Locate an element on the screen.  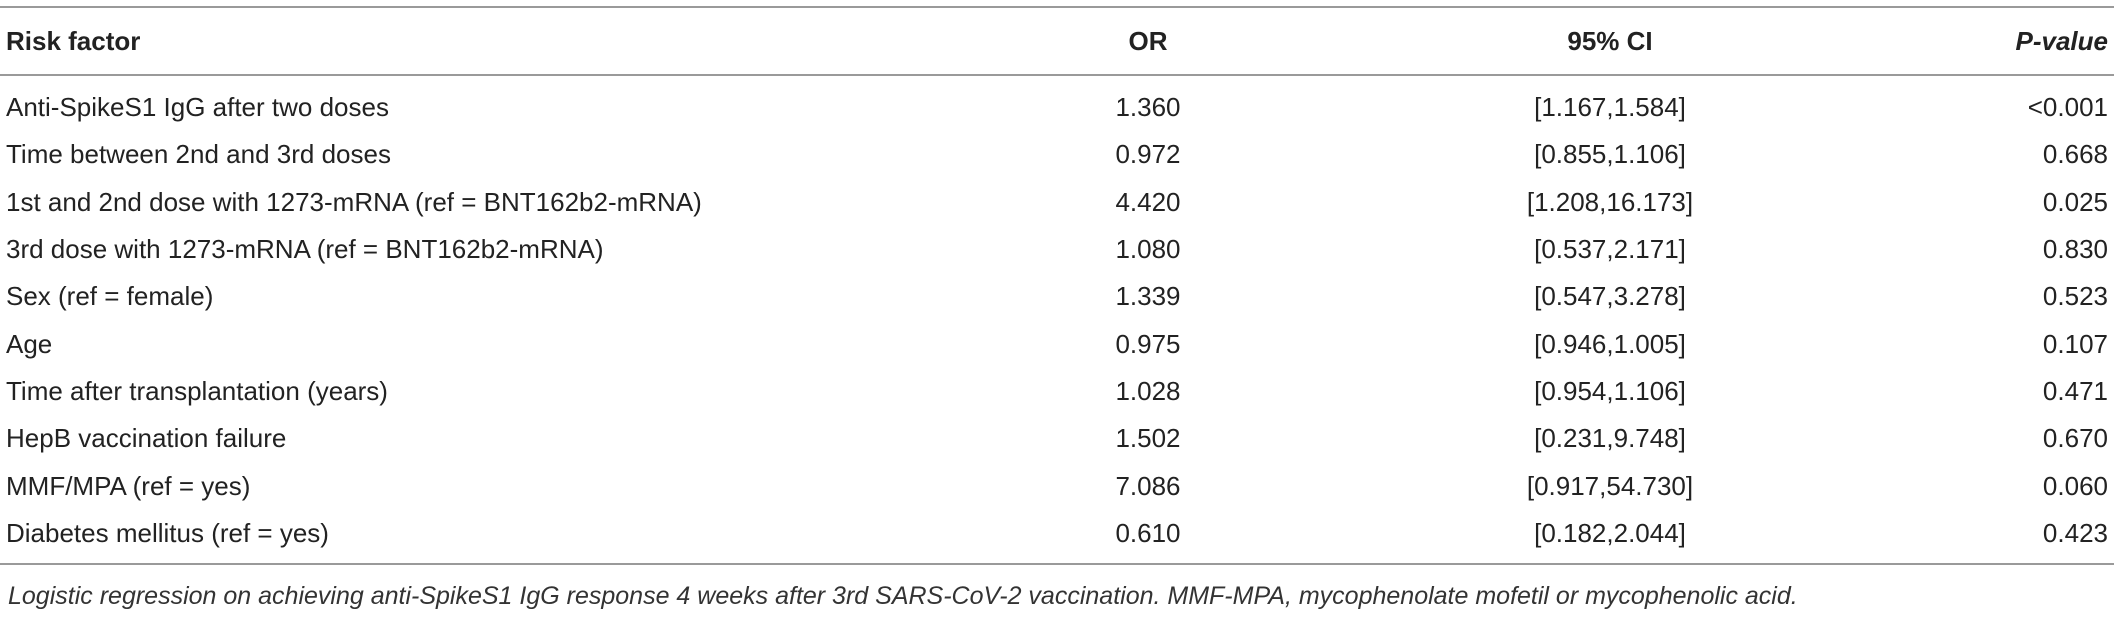
table-cell: Sex (ref = female) is located at coordinates (110, 296).